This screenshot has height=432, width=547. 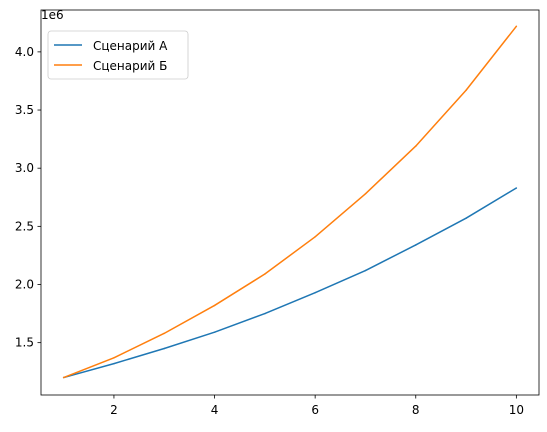 What do you see at coordinates (114, 410) in the screenshot?
I see `x-tick-label: 2` at bounding box center [114, 410].